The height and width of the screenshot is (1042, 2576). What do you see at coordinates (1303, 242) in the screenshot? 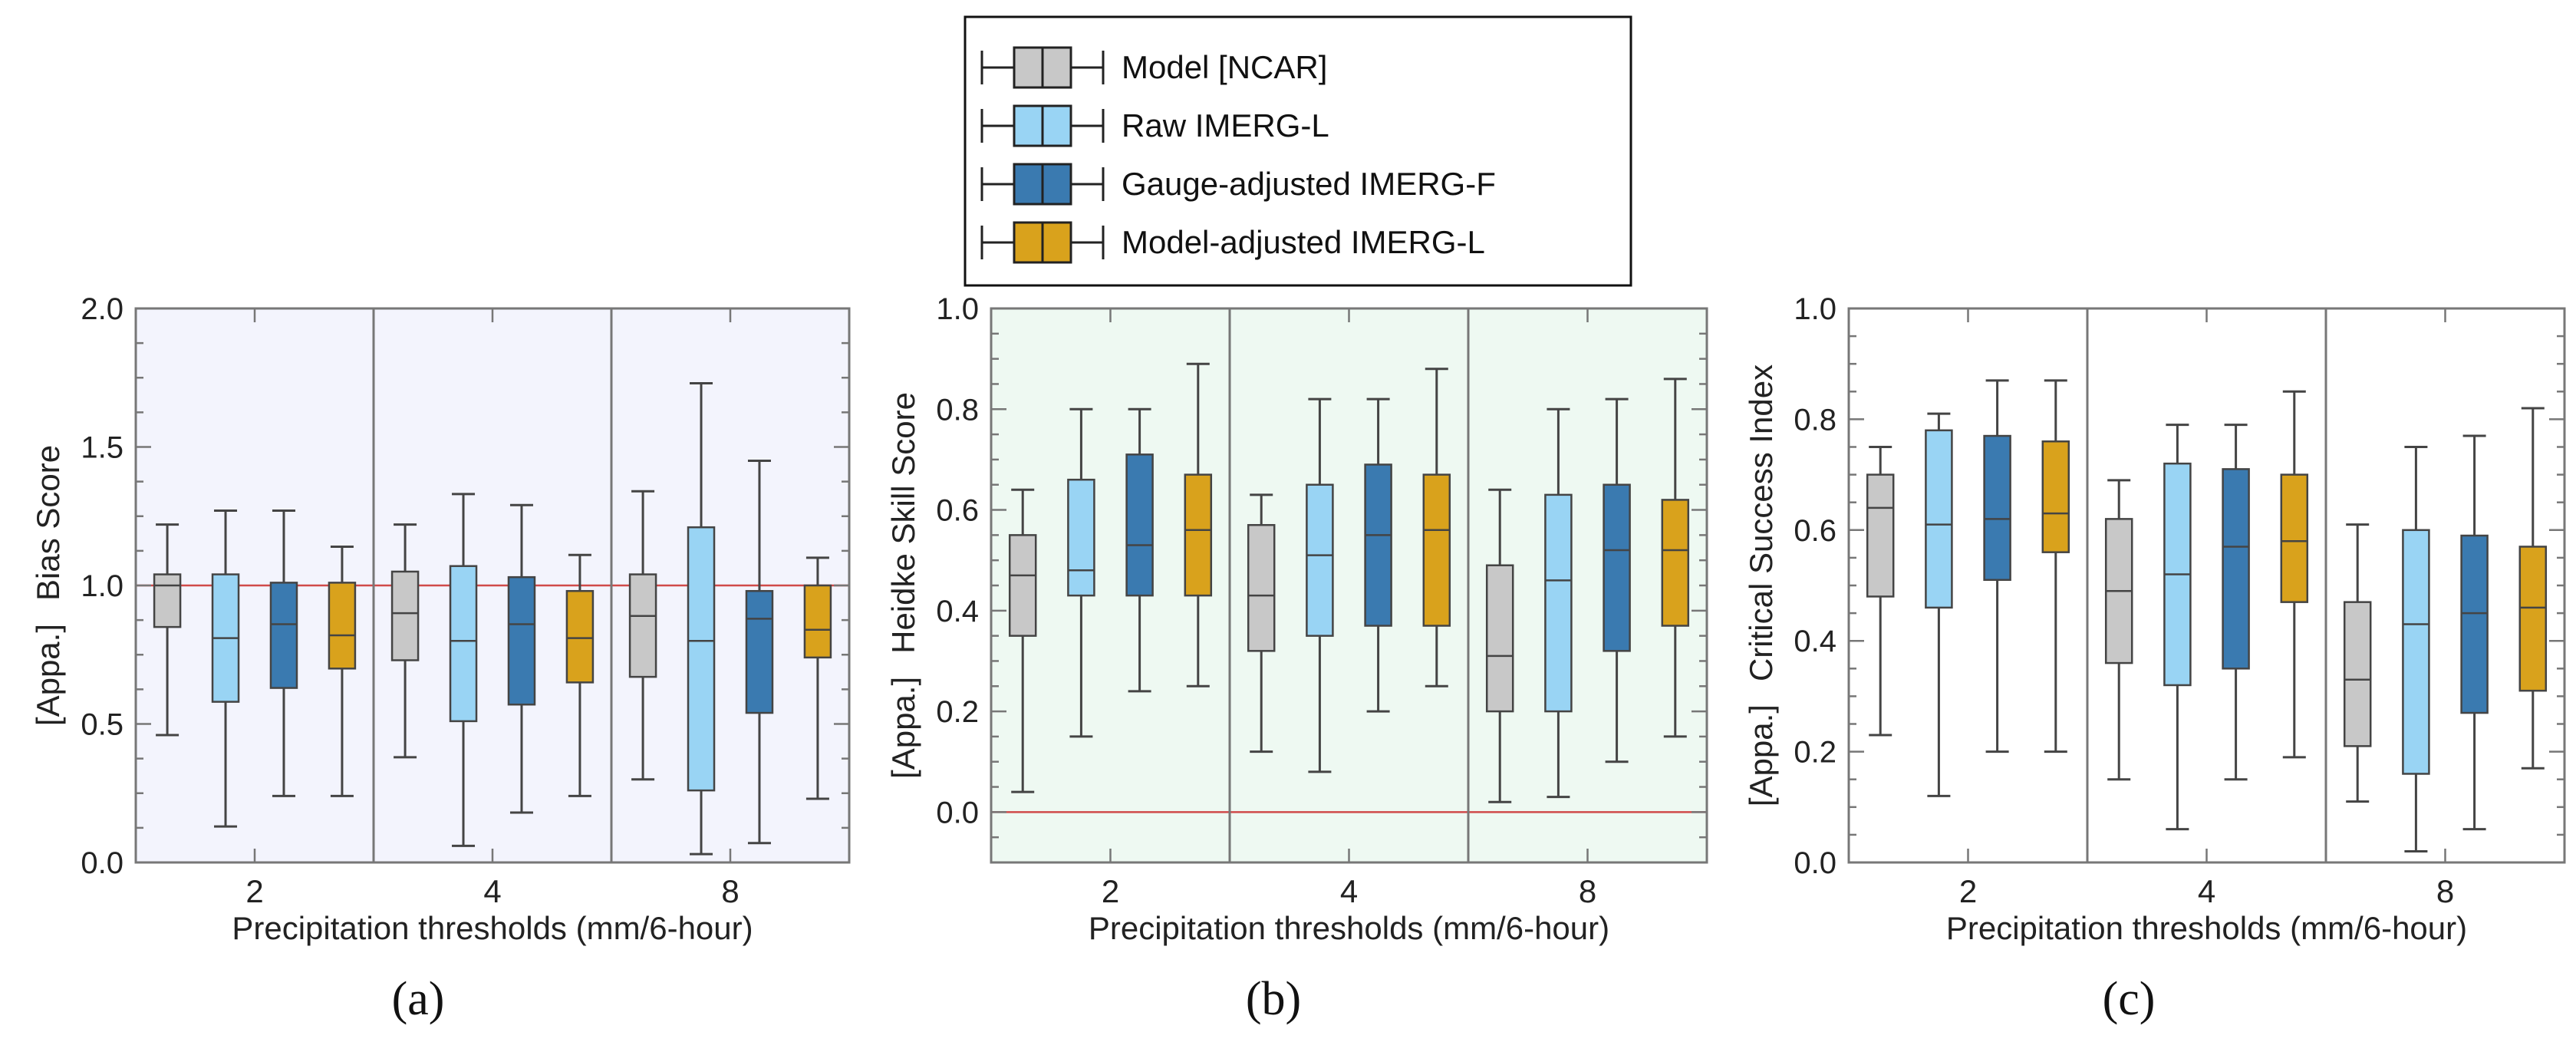
I see `legend-label: Model-adjusted IMERG-L` at bounding box center [1303, 242].